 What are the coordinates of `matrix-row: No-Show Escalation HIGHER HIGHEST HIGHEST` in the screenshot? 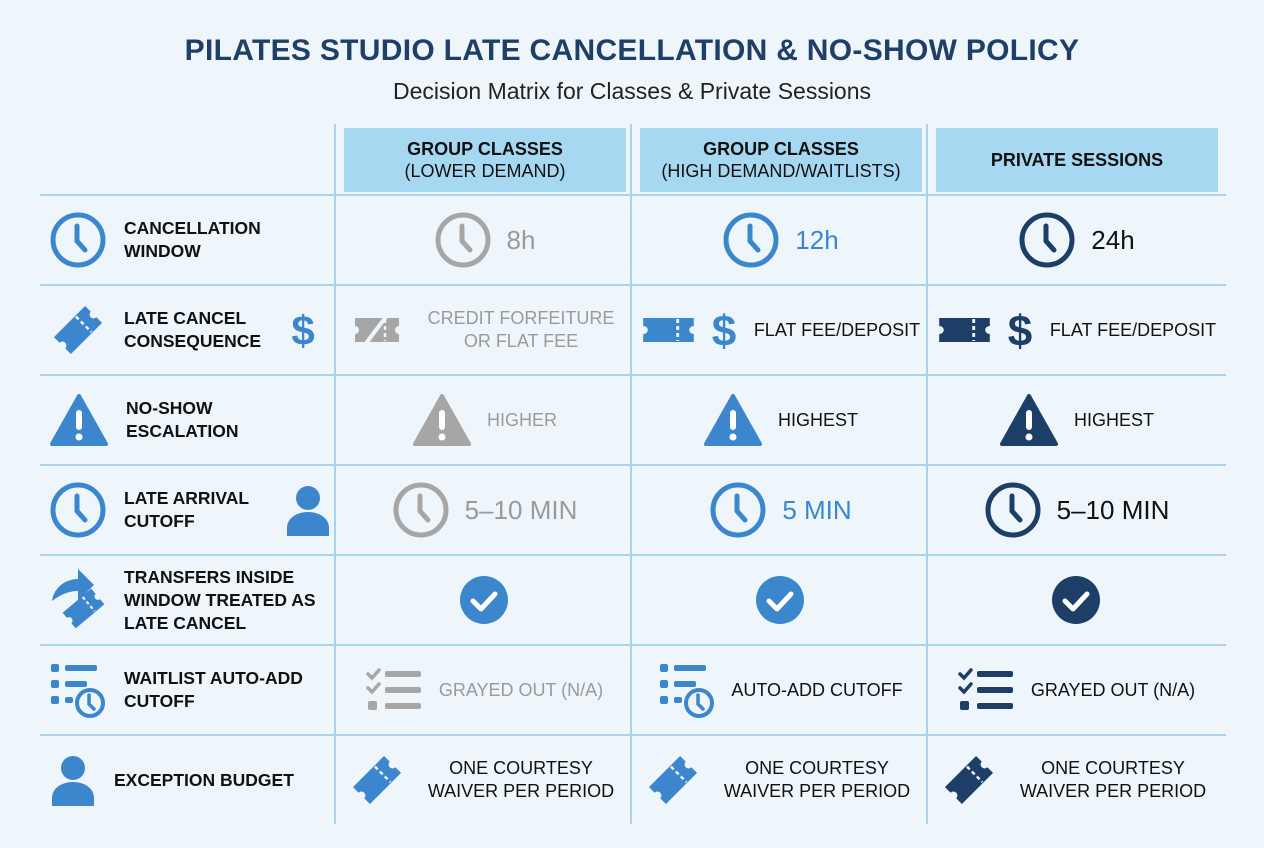 It's located at (633, 419).